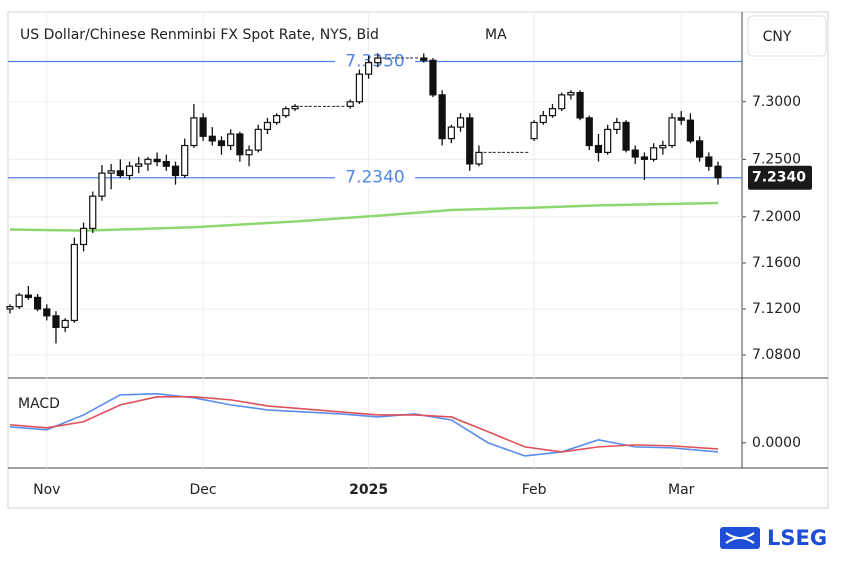 The width and height of the screenshot is (850, 561). What do you see at coordinates (368, 490) in the screenshot?
I see `x-tick-label: 2025` at bounding box center [368, 490].